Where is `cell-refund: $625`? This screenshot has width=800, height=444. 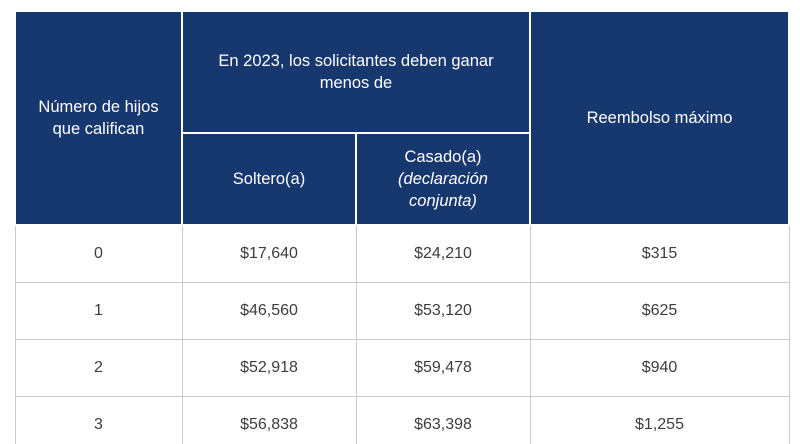
cell-refund: $625 is located at coordinates (659, 311).